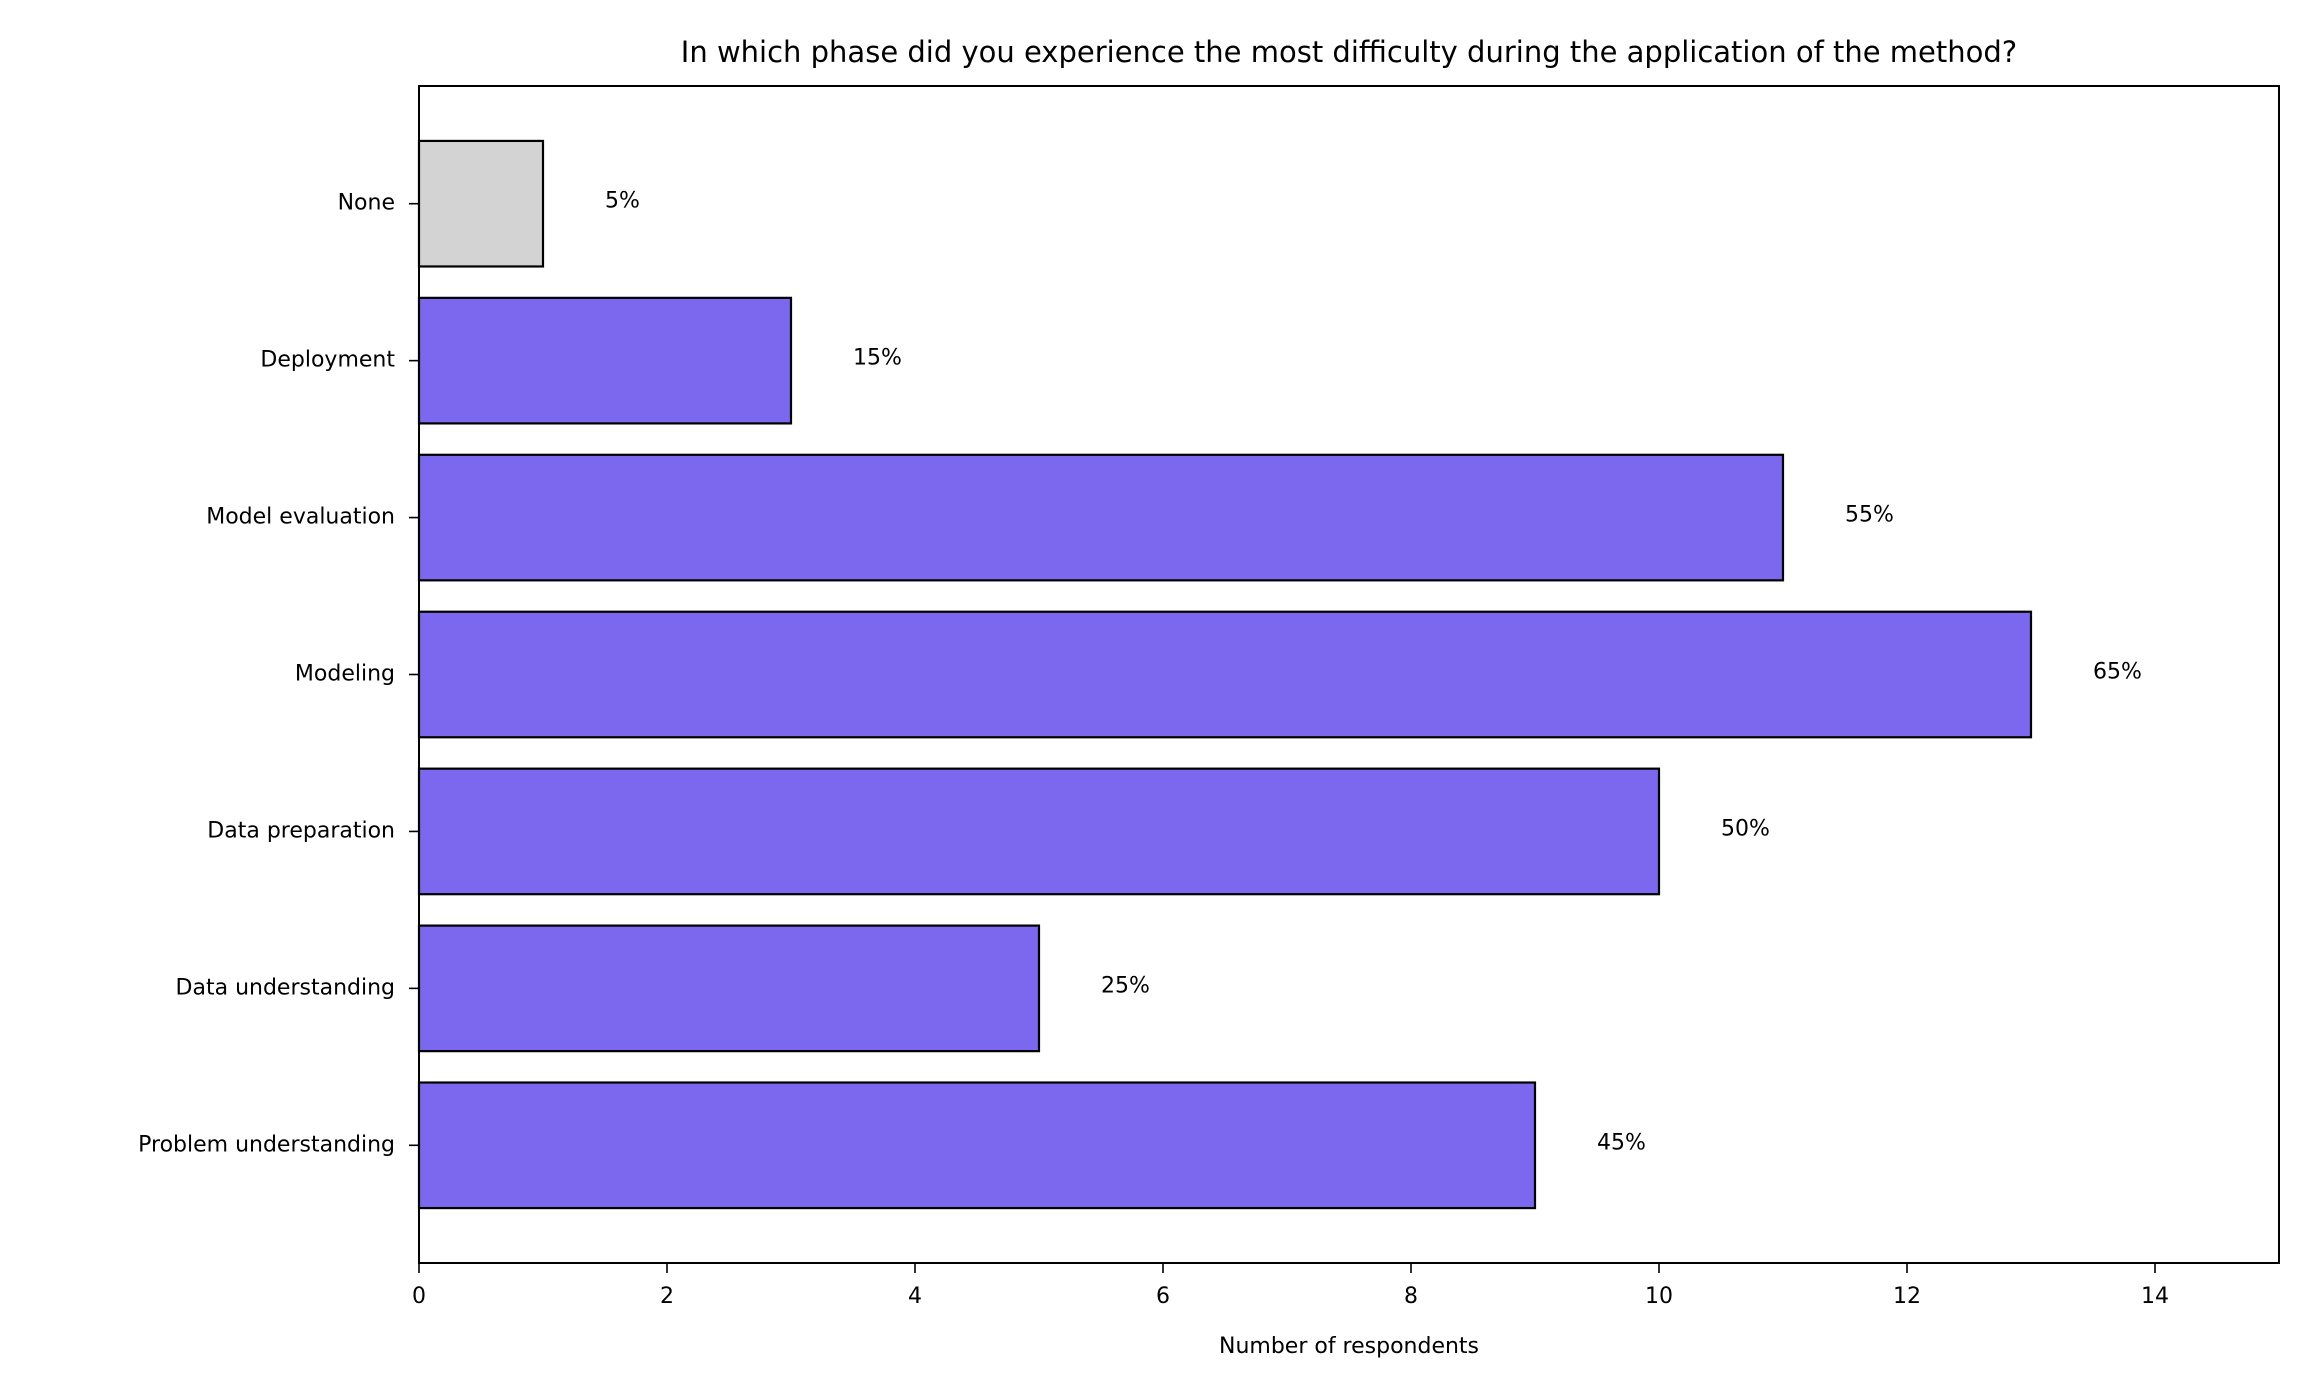 This screenshot has height=1377, width=2299. What do you see at coordinates (1225, 674) in the screenshot?
I see `bar-modeling` at bounding box center [1225, 674].